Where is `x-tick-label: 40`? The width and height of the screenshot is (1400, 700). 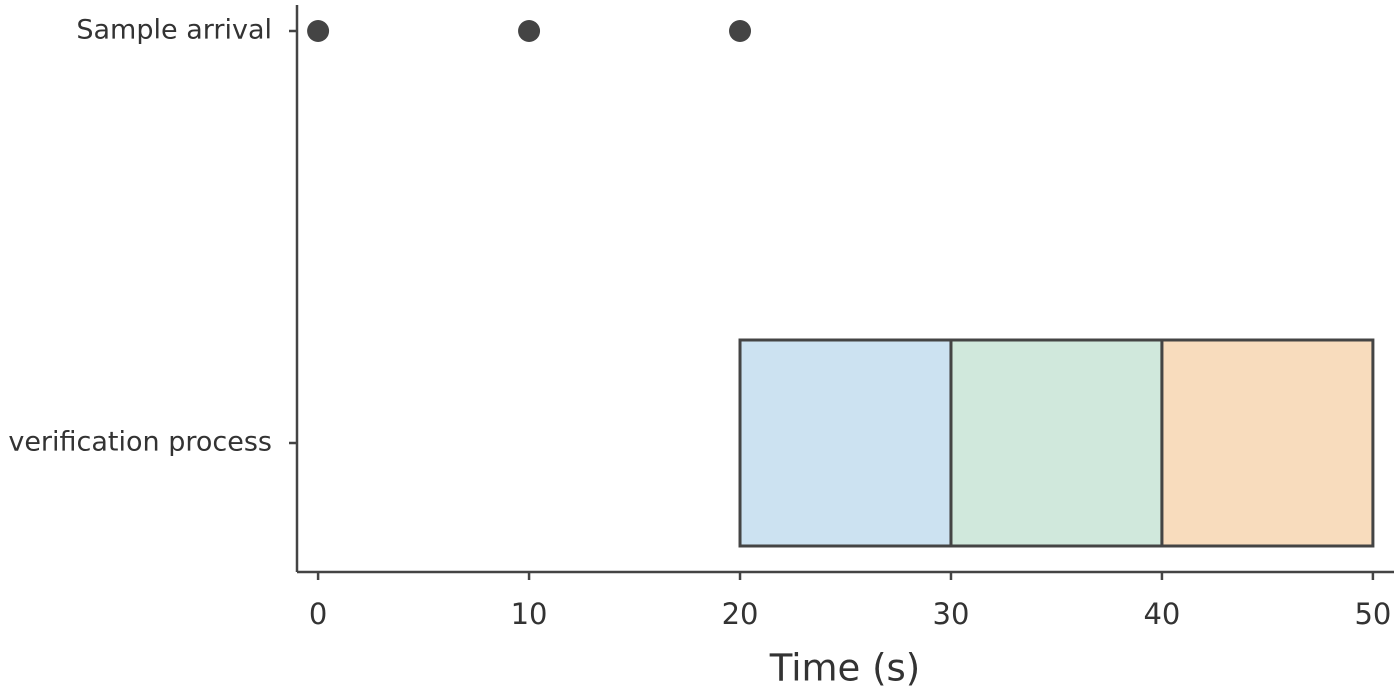
x-tick-label: 40 is located at coordinates (1161, 614).